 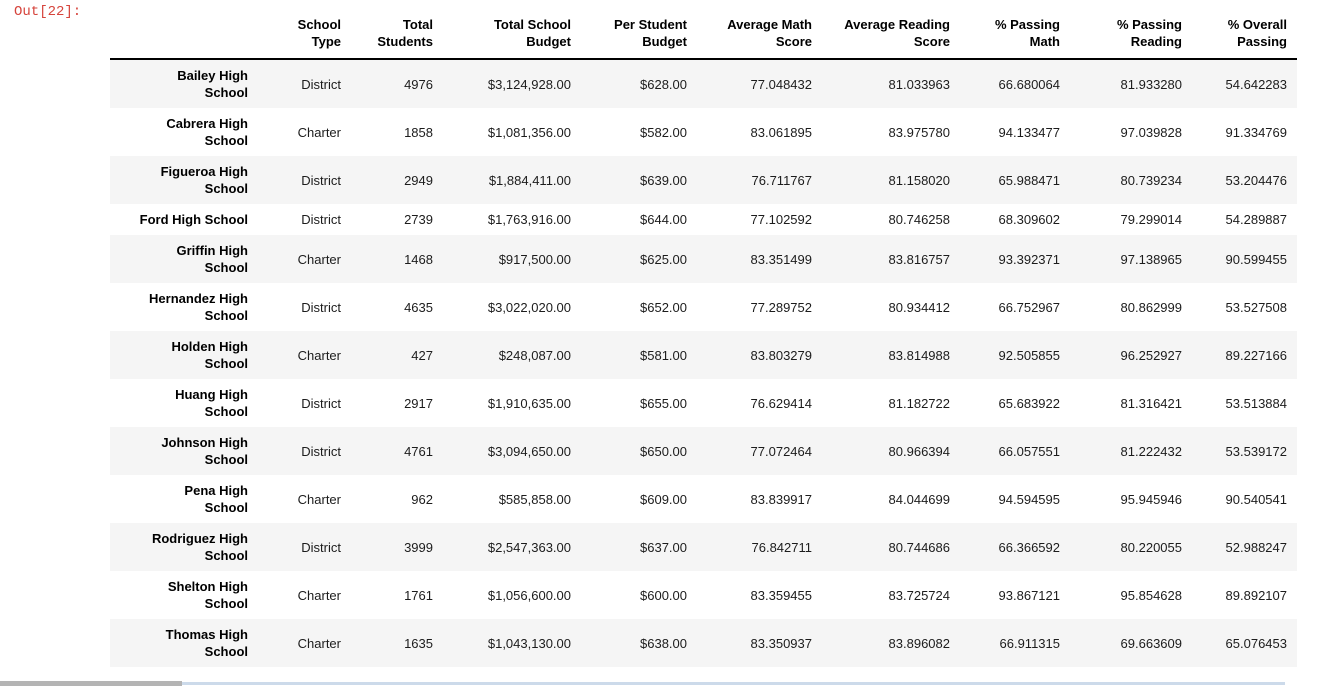 I want to click on table-cell: $628.00, so click(x=663, y=84).